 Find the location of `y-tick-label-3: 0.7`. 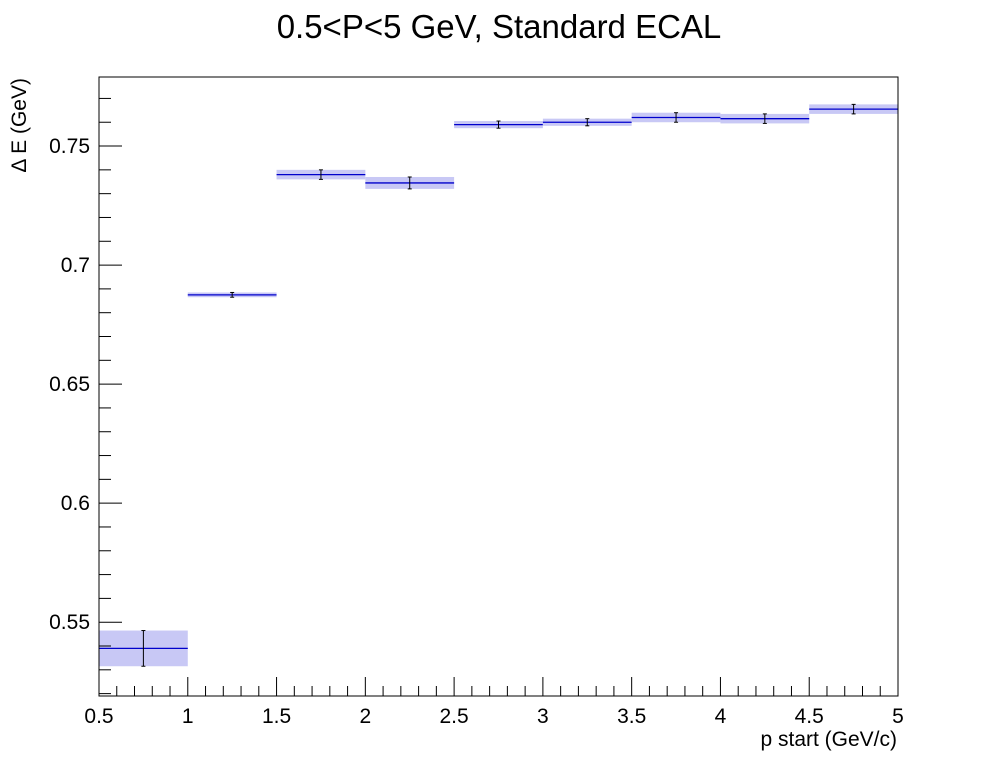

y-tick-label-3: 0.7 is located at coordinates (75, 265).